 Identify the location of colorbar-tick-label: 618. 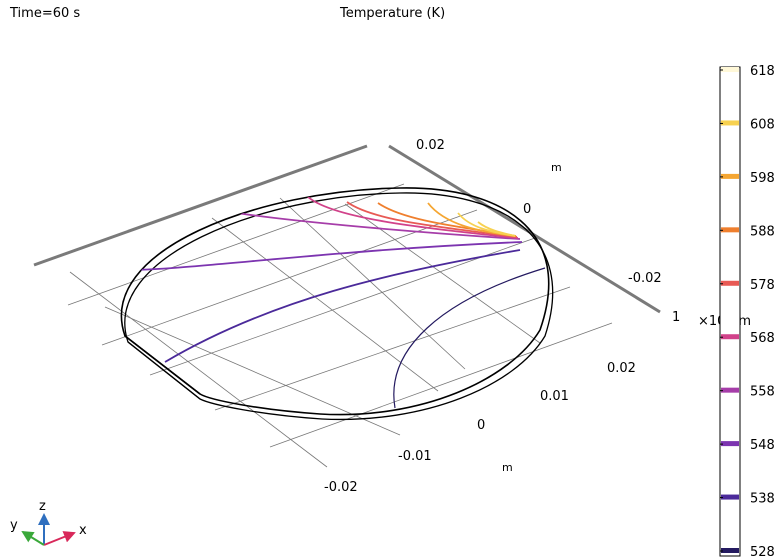
(762, 71).